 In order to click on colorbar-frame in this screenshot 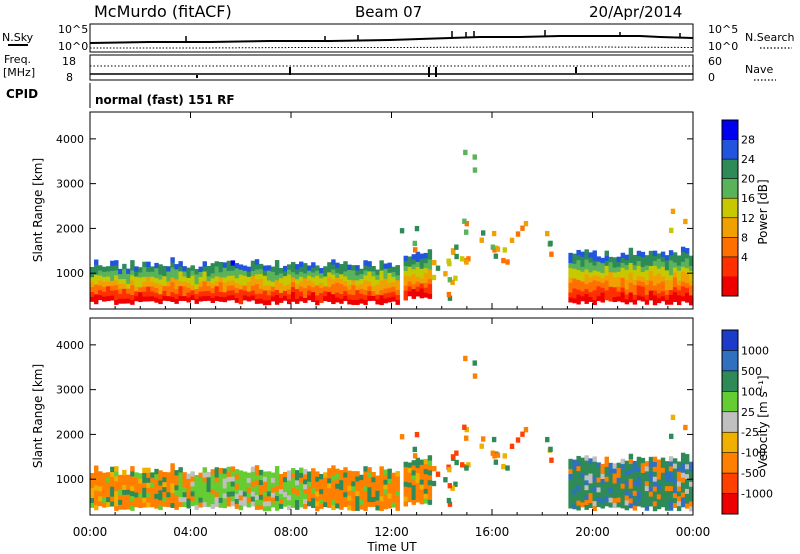, I will do `click(730, 422)`.